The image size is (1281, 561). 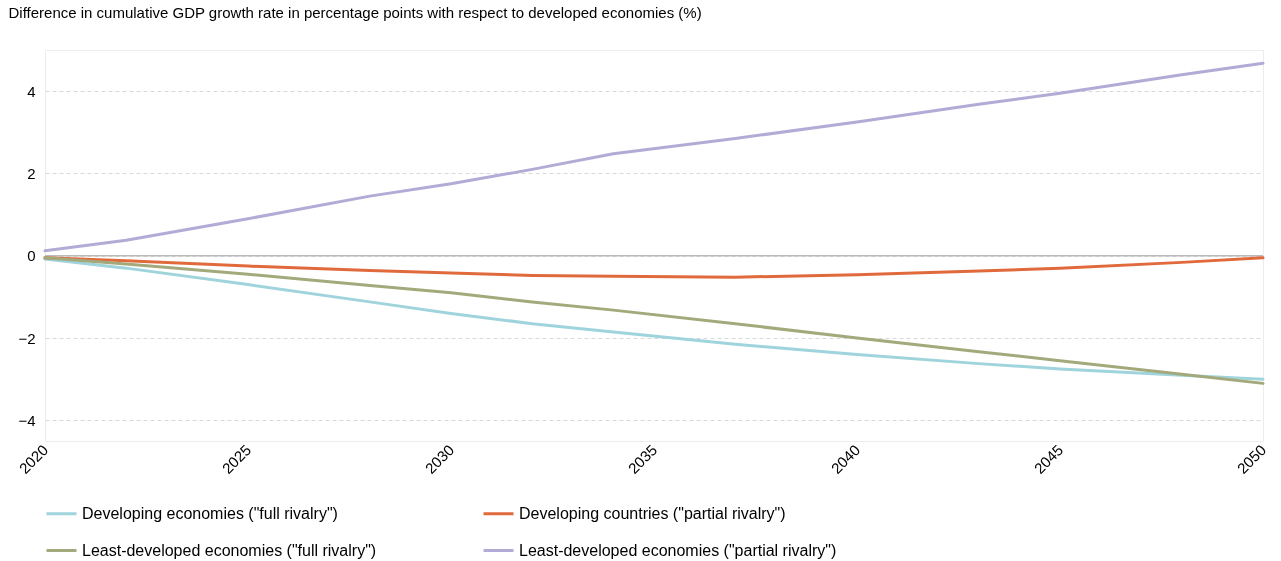 What do you see at coordinates (355, 12) in the screenshot?
I see `y-axis-title: Difference in cumulative GDP growth rate in percentage points with respect to developed economies (%)` at bounding box center [355, 12].